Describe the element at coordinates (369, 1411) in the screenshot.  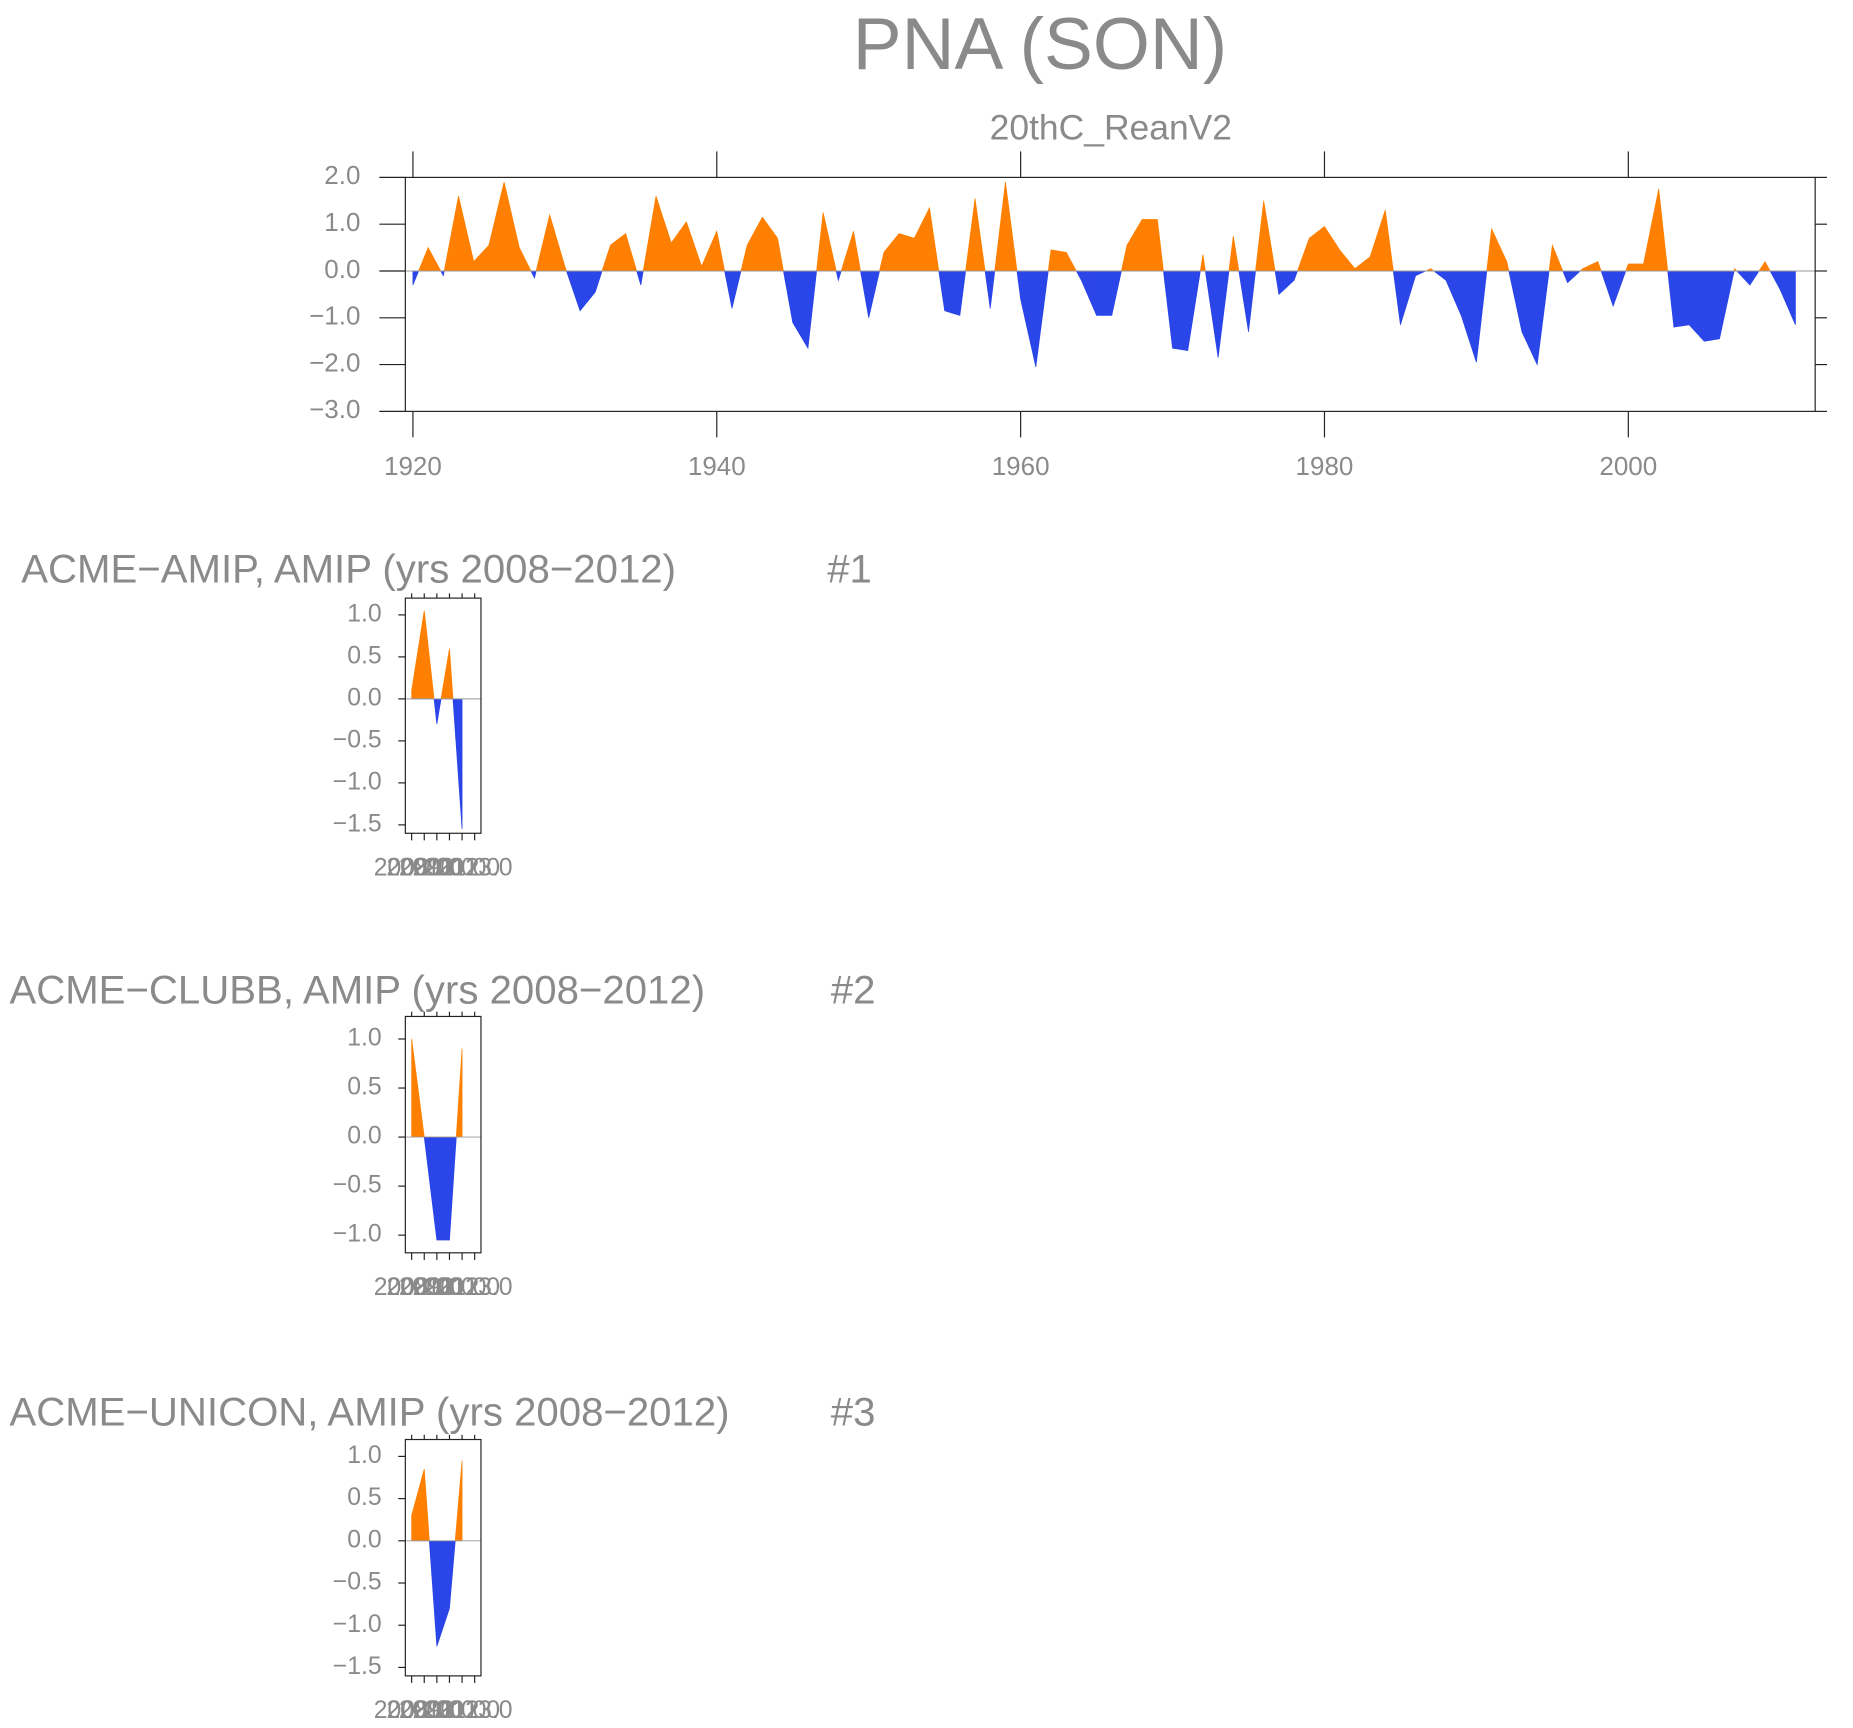
I see `chart-title: ACME−UNICON, AMIP (yrs 2008−2012)` at that location.